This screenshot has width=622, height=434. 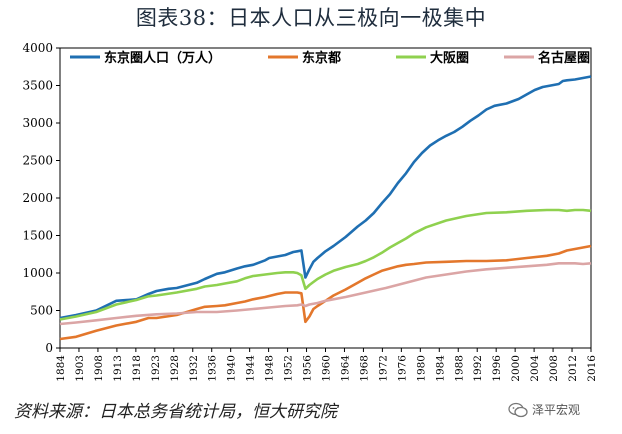 I want to click on x-tick-label: 1988, so click(x=459, y=368).